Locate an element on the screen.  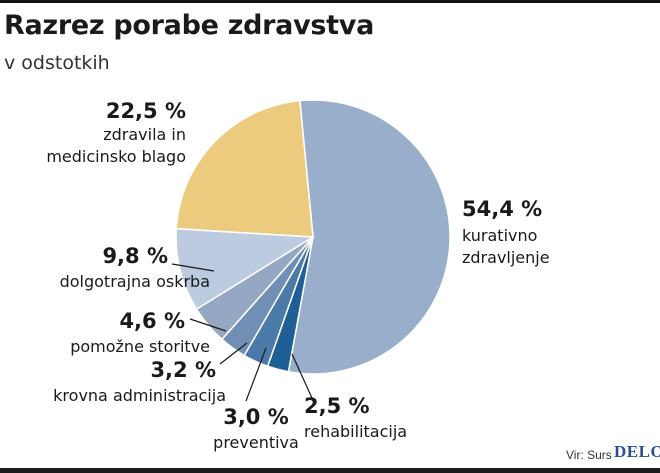
chart-title: Razrez porabe zdravstva is located at coordinates (189, 25).